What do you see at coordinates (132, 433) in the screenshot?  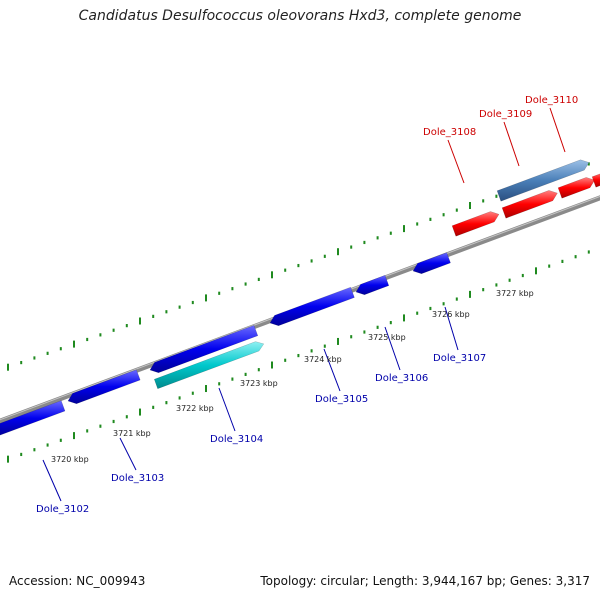 I see `kbp-label: 3721 kbp` at bounding box center [132, 433].